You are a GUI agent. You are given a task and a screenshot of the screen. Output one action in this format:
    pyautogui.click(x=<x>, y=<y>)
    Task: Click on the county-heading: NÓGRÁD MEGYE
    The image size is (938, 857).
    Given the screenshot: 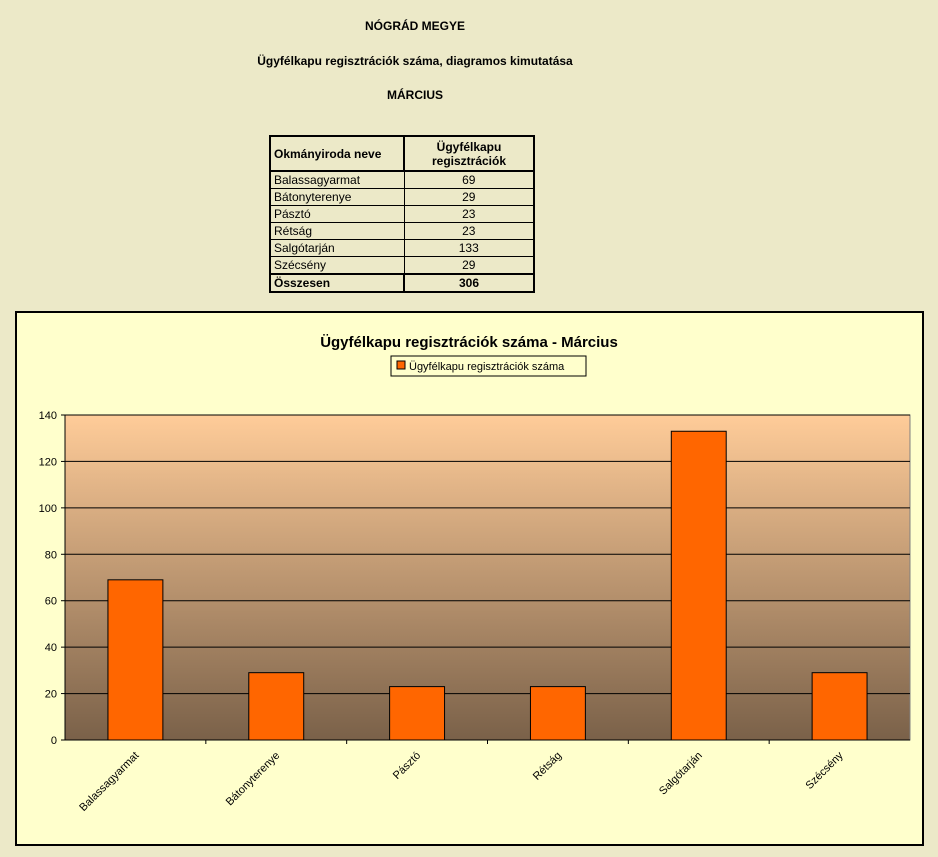 What is the action you would take?
    pyautogui.click(x=414, y=26)
    